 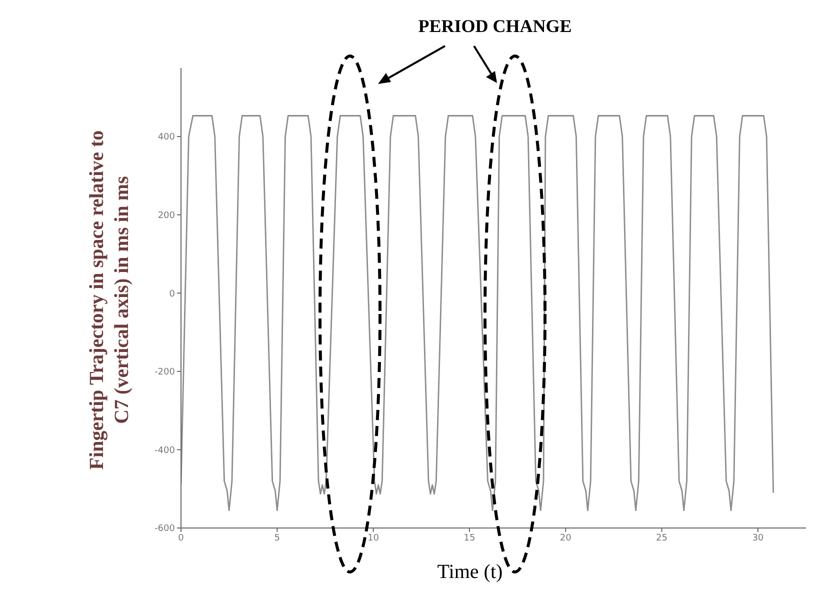 What do you see at coordinates (165, 451) in the screenshot?
I see `y-tick-label: -400` at bounding box center [165, 451].